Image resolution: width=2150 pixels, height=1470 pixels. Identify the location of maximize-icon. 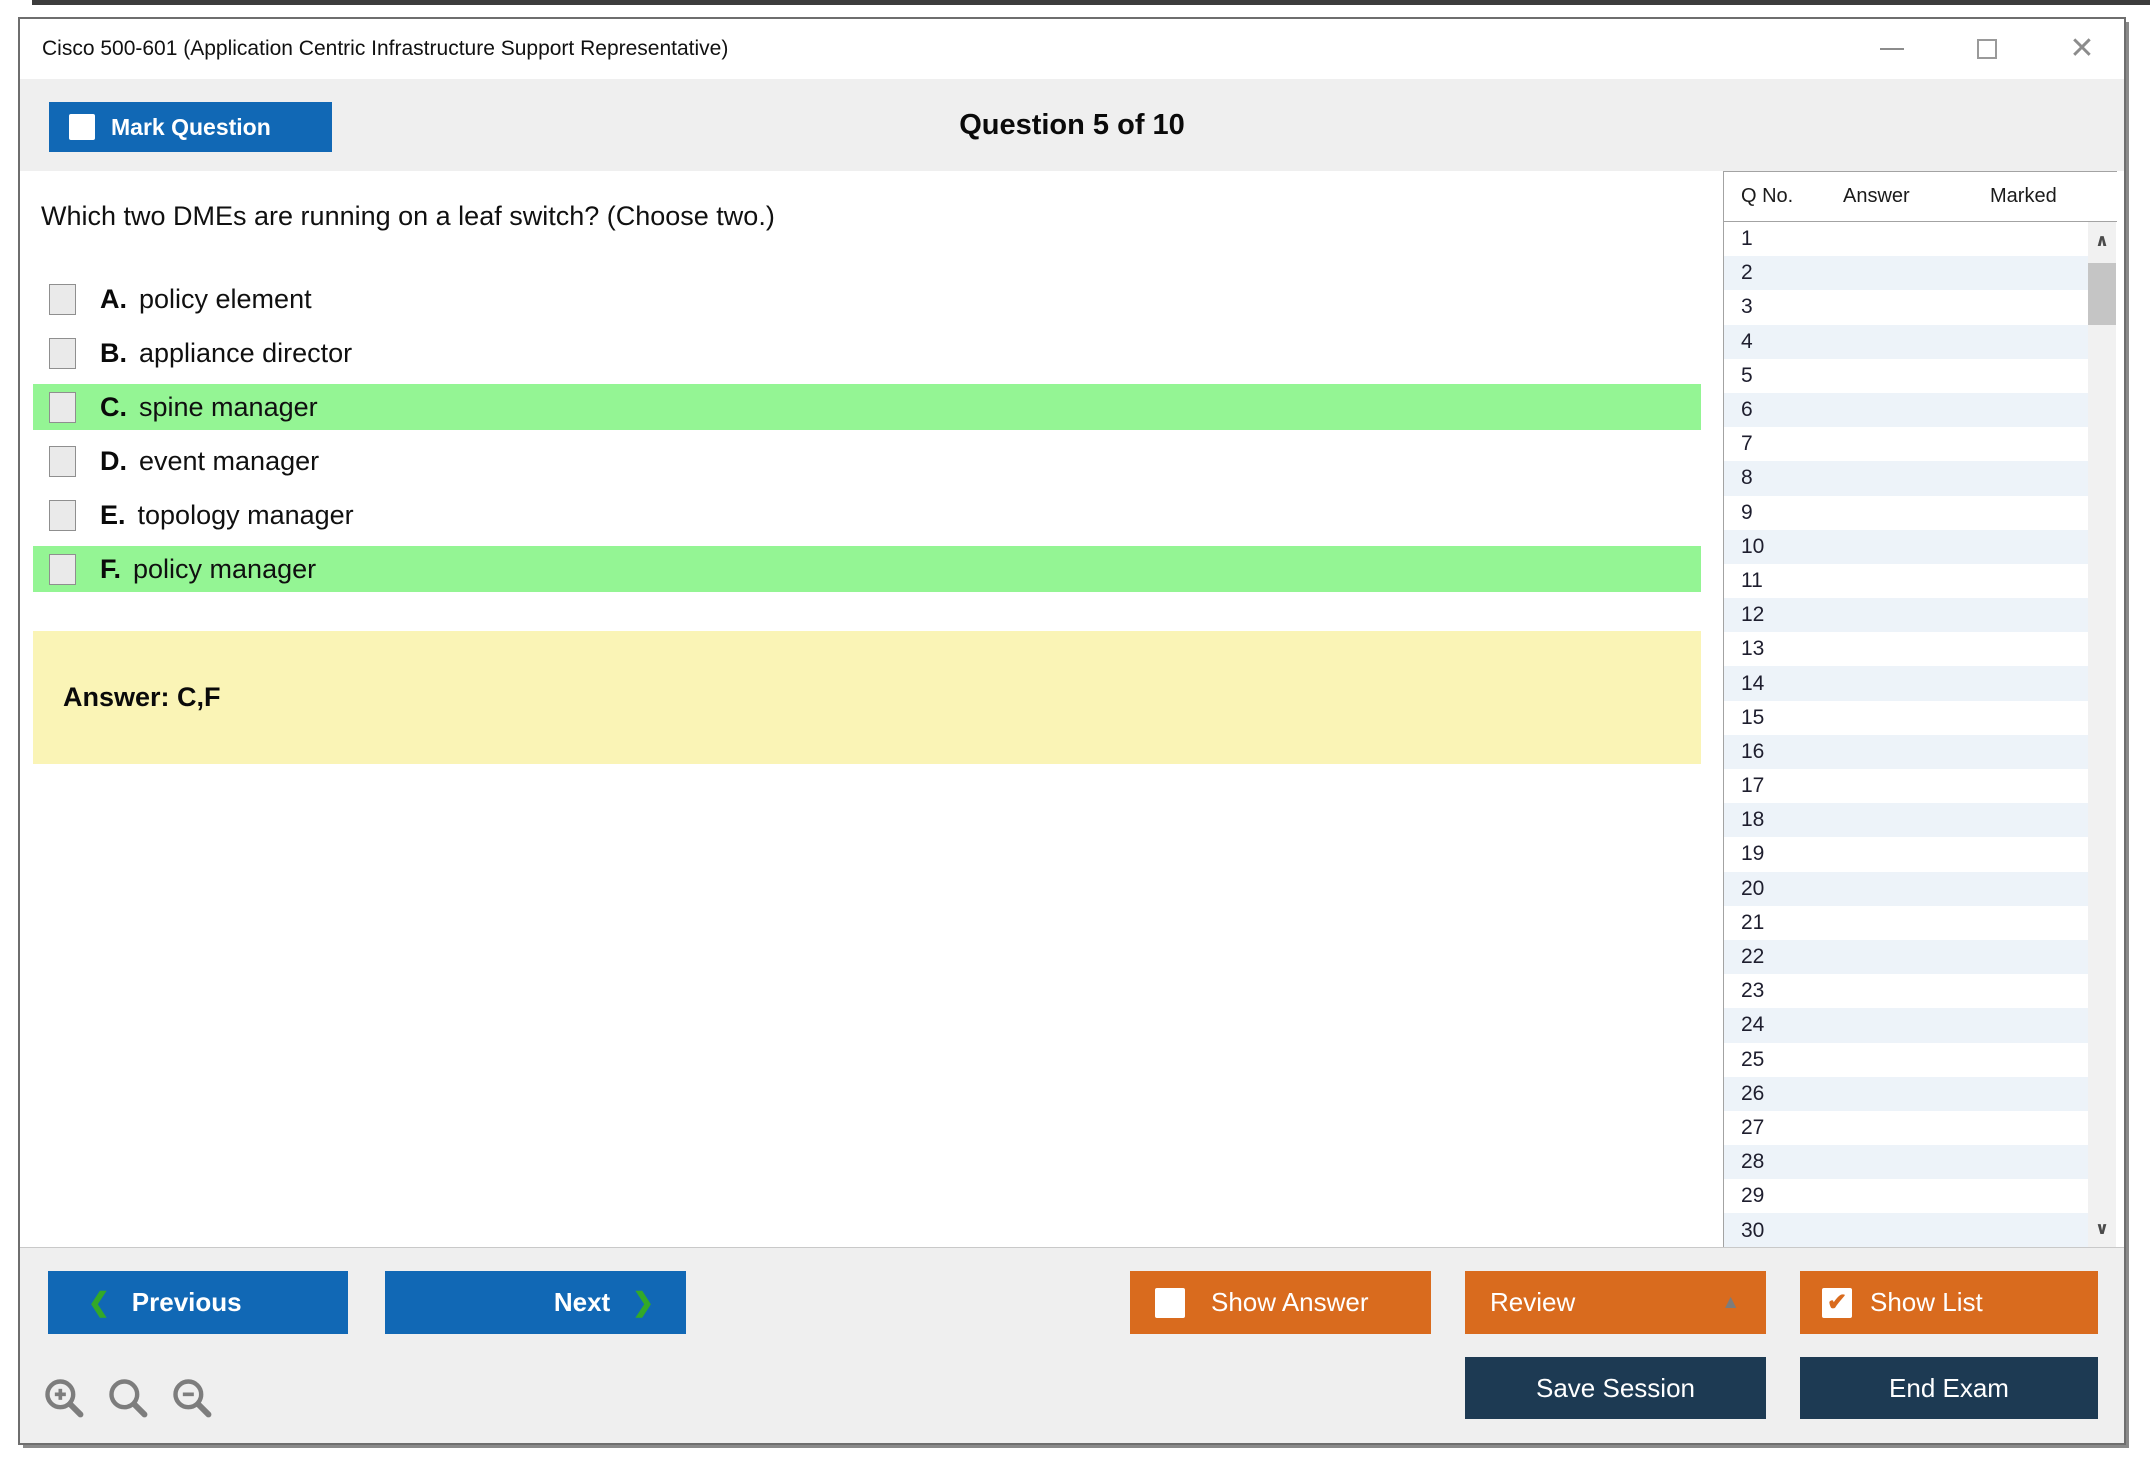
(1987, 49).